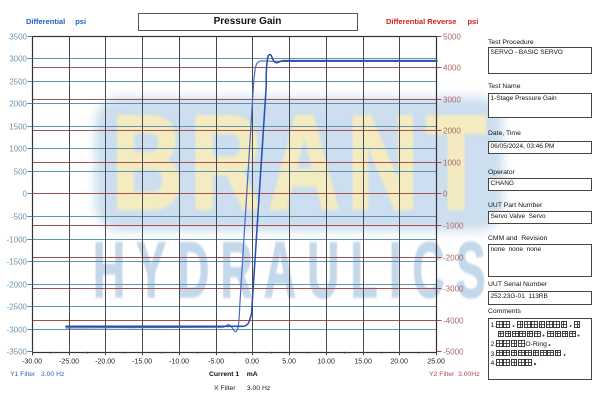  What do you see at coordinates (452, 67) in the screenshot?
I see `svg-text: 4000` at bounding box center [452, 67].